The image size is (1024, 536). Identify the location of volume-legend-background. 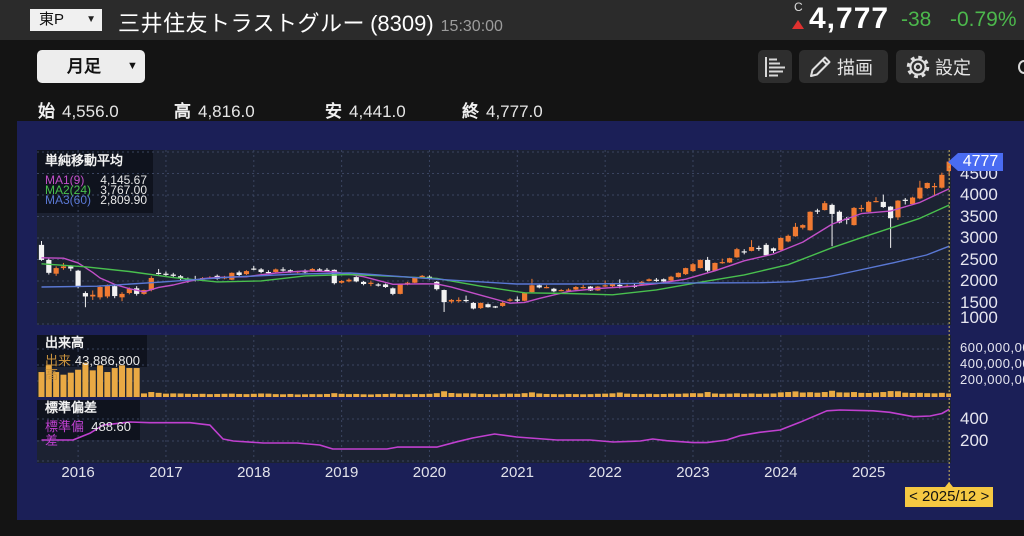
(92, 351).